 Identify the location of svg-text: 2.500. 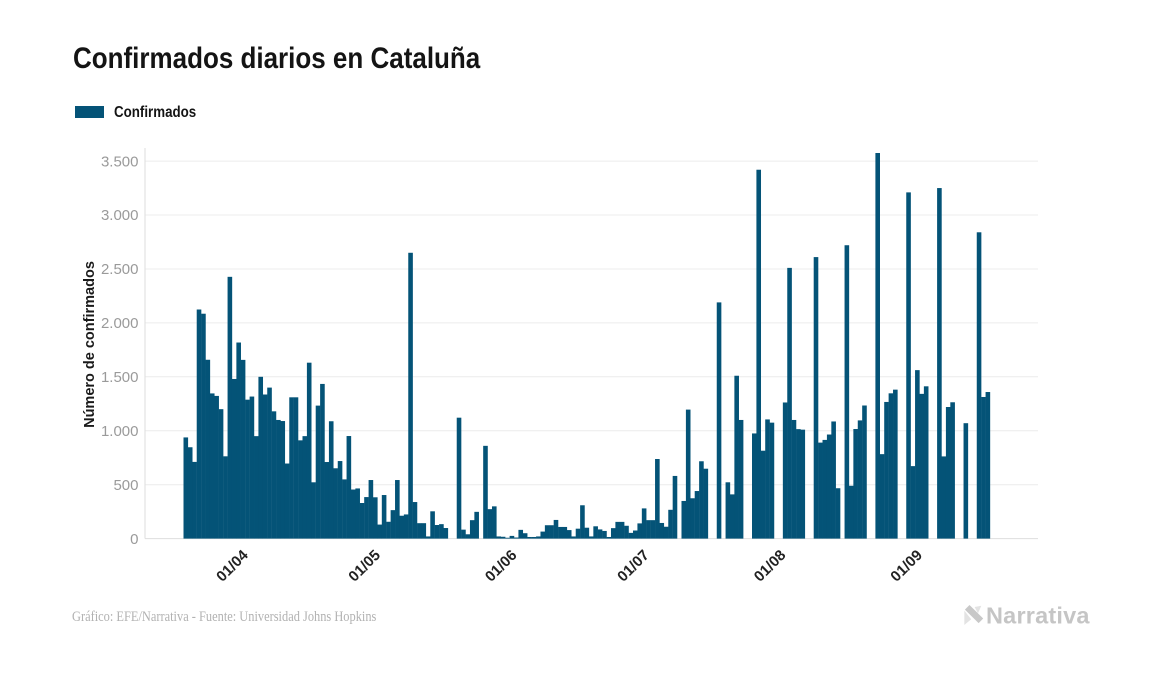
(120, 269).